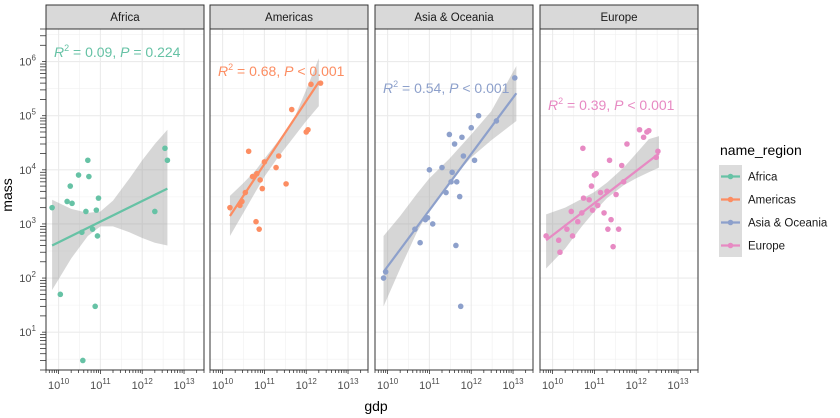  Describe the element at coordinates (619, 381) in the screenshot. I see `x-axis-europe: 1010 1011 1012 1013` at that location.